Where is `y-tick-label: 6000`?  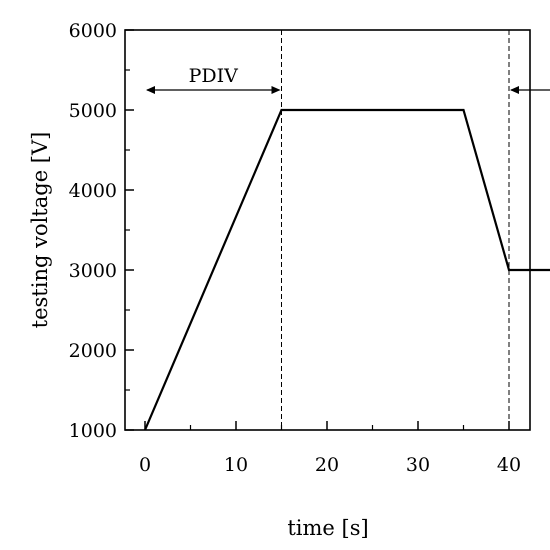
y-tick-label: 6000 is located at coordinates (93, 31).